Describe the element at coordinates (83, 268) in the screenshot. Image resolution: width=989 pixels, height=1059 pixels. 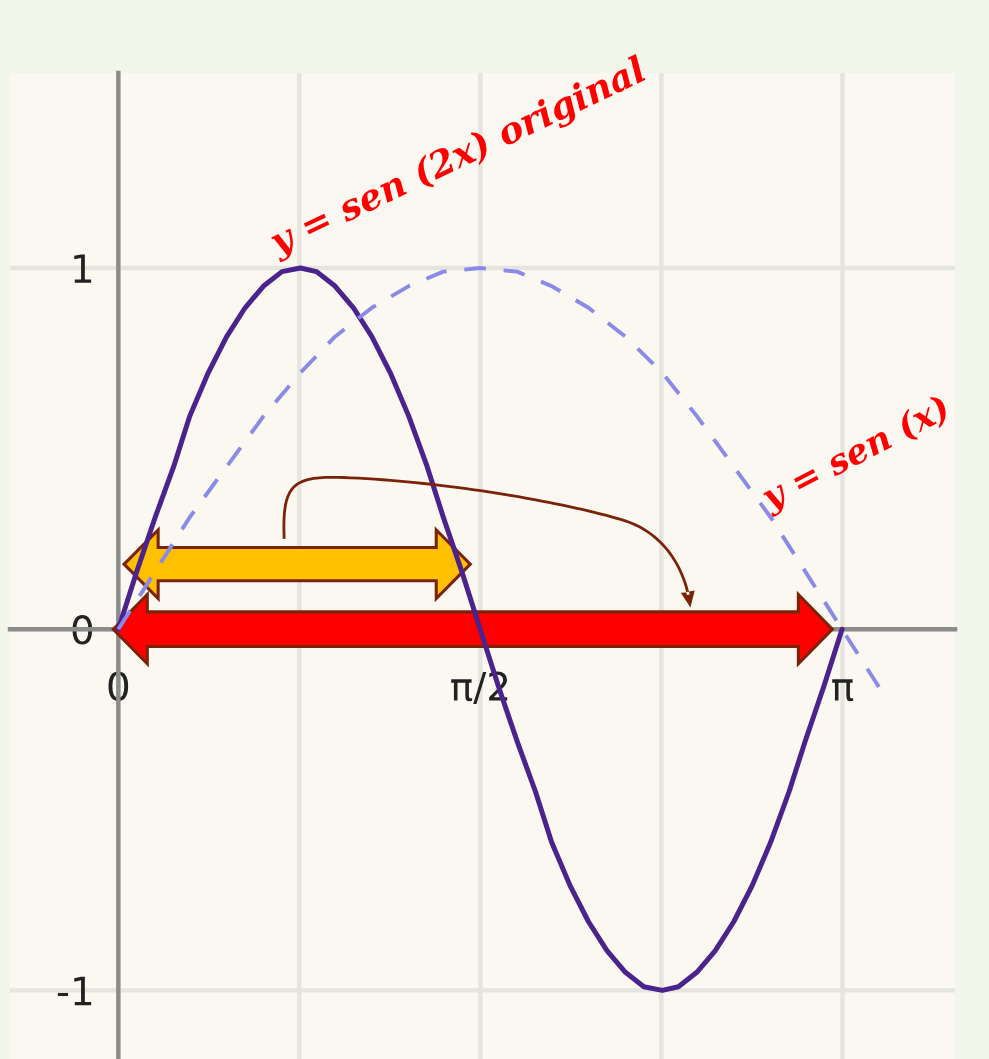
I see `y-tick-label: 1` at that location.